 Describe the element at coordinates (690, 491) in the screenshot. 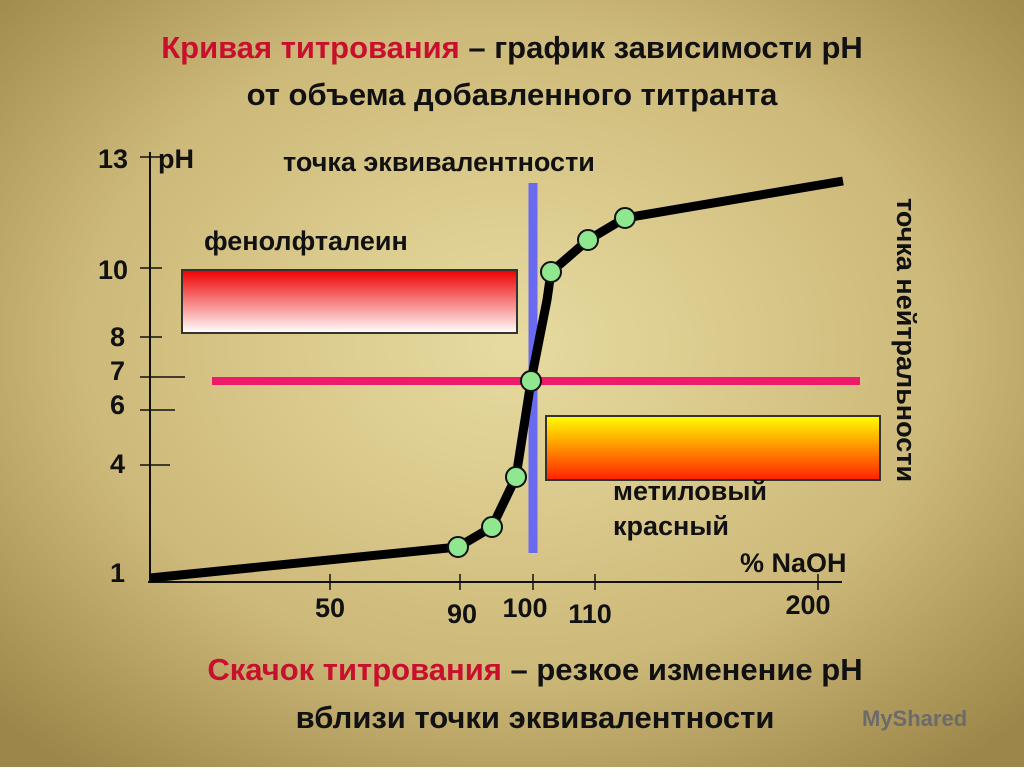

I see `indicator-label: метиловый` at that location.